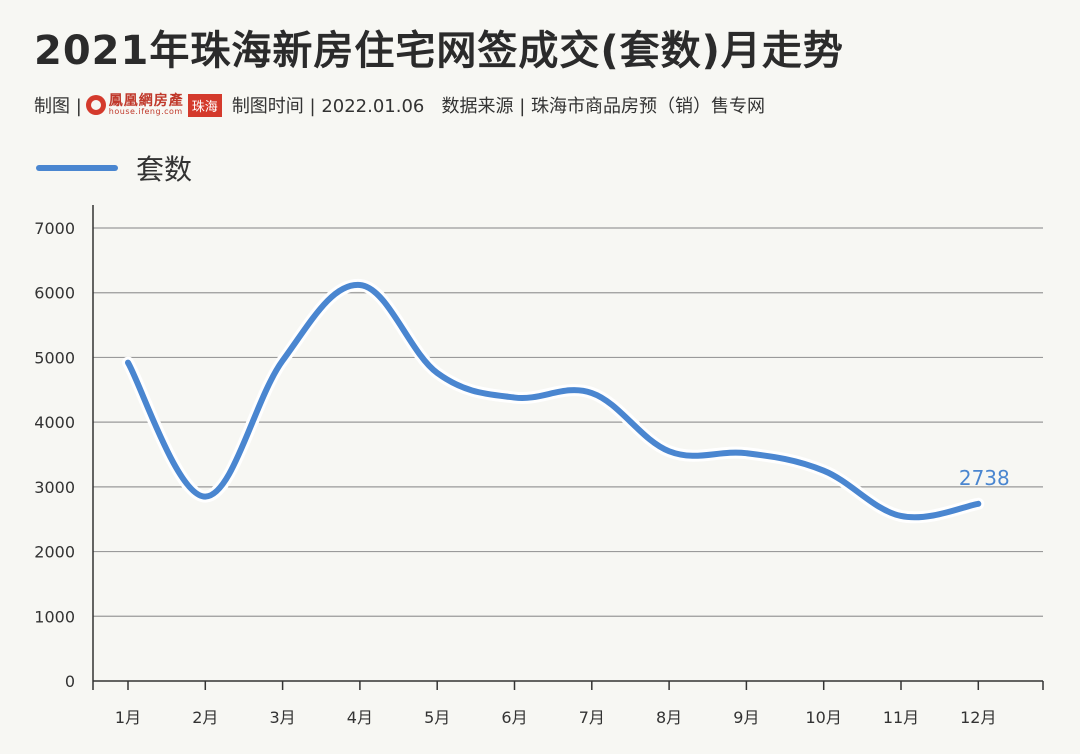 This screenshot has width=1080, height=754. I want to click on ifeng-logo-icon, so click(95, 105).